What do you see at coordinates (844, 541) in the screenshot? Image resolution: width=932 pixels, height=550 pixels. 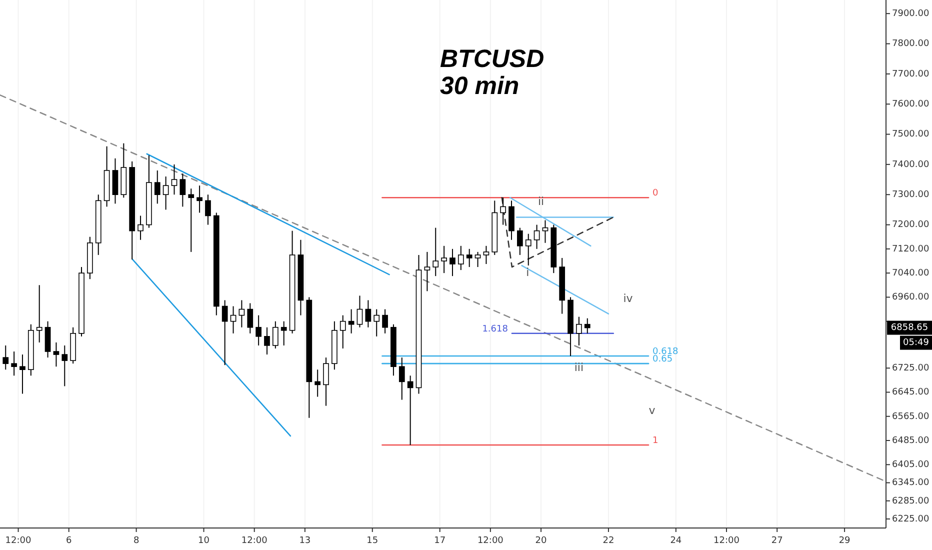 I see `x-tick-label: 29` at bounding box center [844, 541].